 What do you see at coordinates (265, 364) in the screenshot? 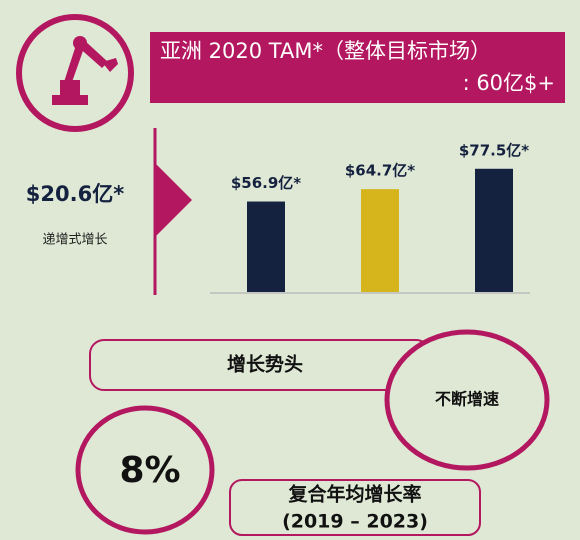
I see `momentum-title: 增长势头` at bounding box center [265, 364].